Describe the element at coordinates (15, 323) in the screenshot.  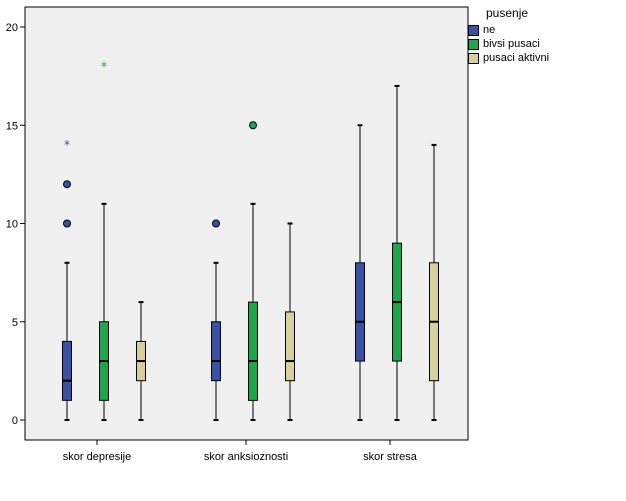
I see `y-tick-label: 5` at that location.